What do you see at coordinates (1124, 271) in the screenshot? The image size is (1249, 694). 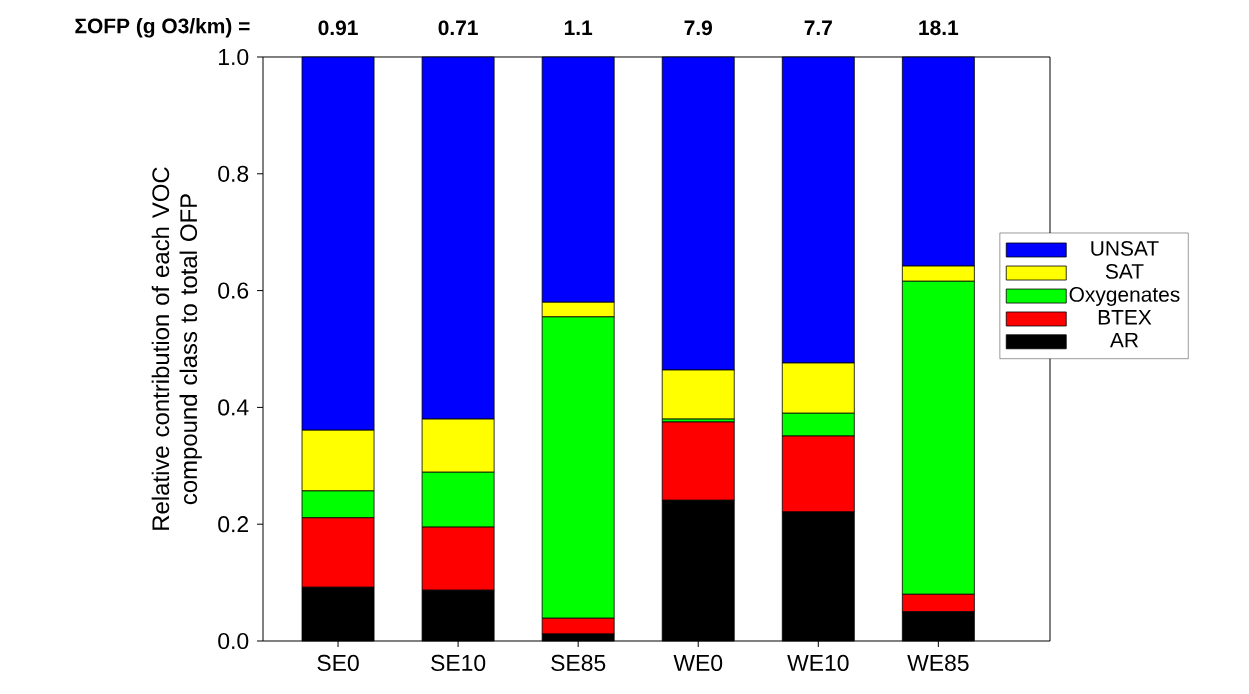 I see `legend-label: SAT` at bounding box center [1124, 271].